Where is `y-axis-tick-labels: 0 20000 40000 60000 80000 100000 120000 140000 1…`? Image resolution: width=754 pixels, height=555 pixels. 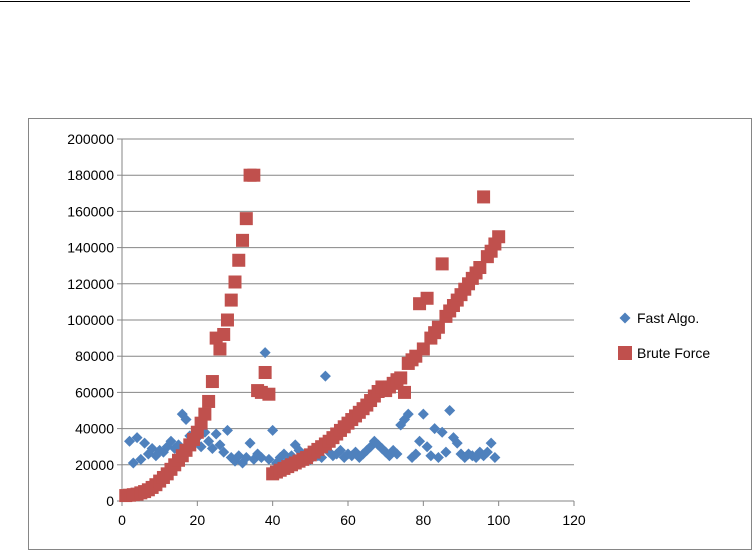 y-axis-tick-labels: 0 20000 40000 60000 80000 100000 120000 140000 1… is located at coordinates (90, 320).